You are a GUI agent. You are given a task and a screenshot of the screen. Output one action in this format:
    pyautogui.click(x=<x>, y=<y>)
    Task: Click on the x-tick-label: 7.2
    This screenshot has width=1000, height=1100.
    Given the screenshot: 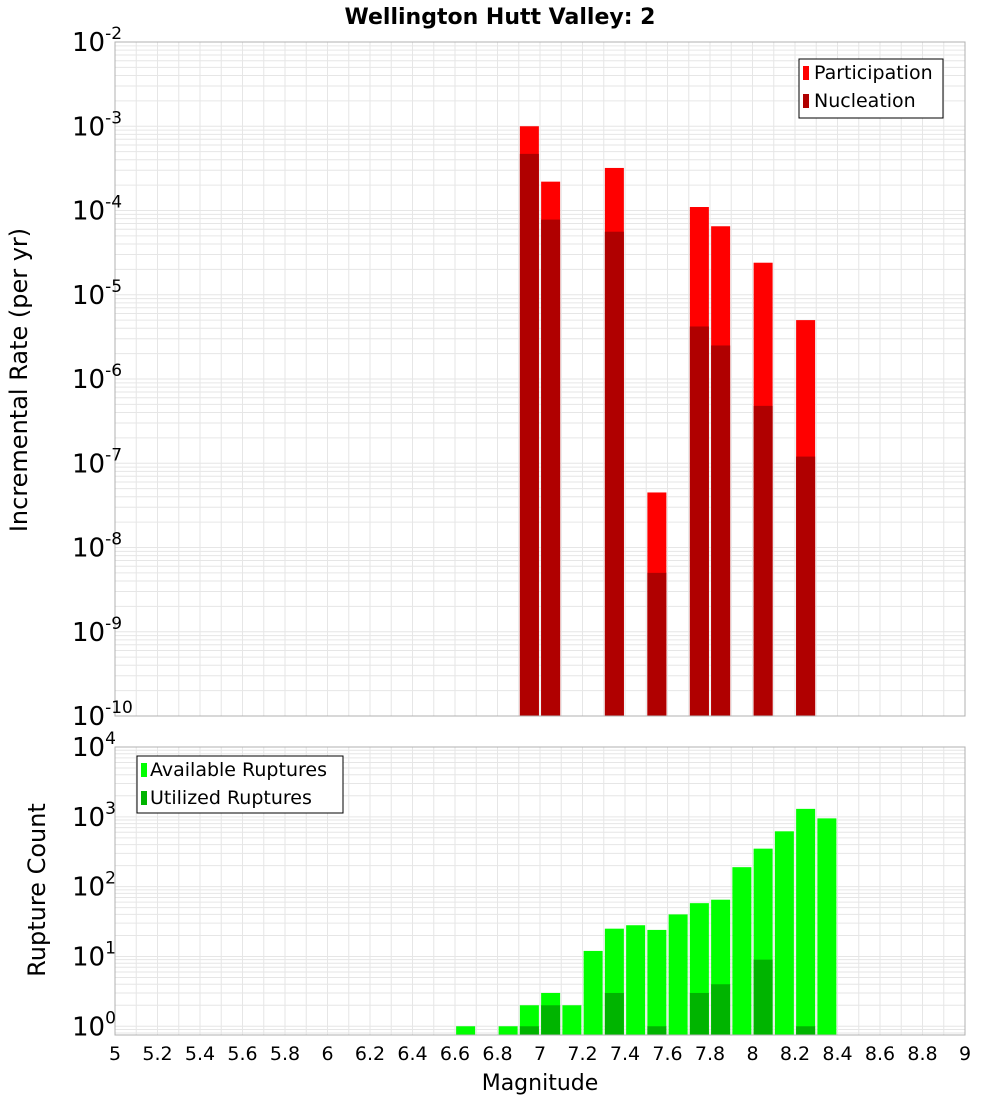 What is the action you would take?
    pyautogui.click(x=582, y=1054)
    